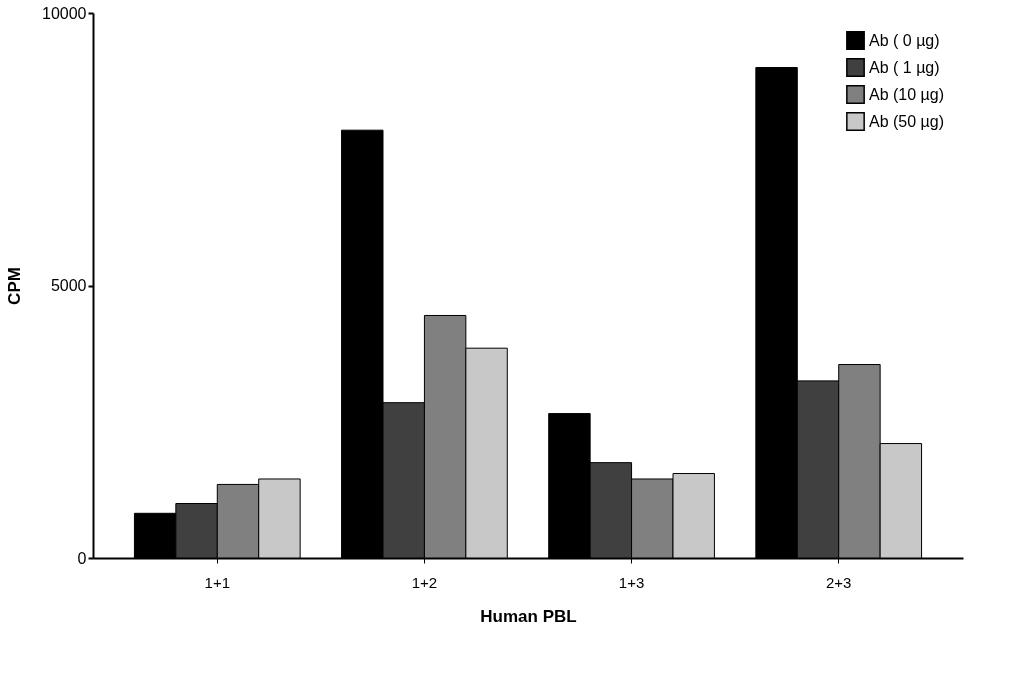  I want to click on x-tick-label: 2+3, so click(838, 582).